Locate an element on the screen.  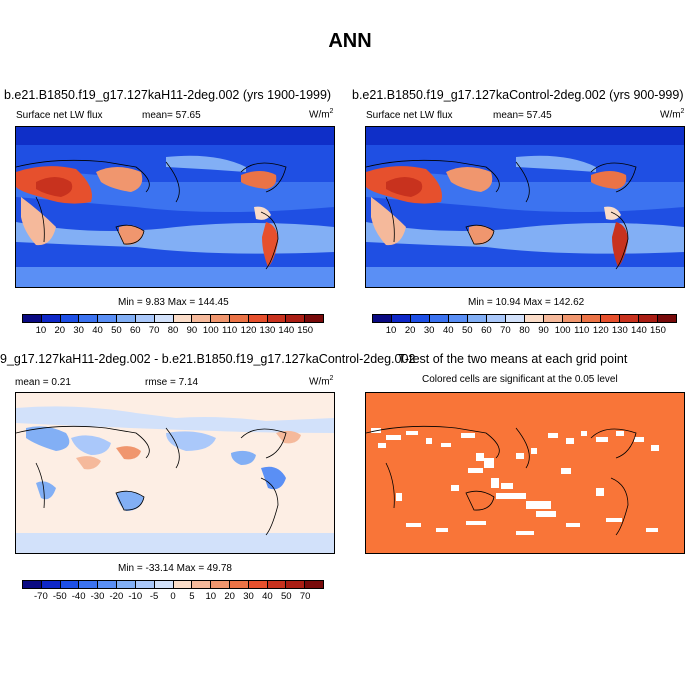
panel3-colorbar is located at coordinates (173, 584).